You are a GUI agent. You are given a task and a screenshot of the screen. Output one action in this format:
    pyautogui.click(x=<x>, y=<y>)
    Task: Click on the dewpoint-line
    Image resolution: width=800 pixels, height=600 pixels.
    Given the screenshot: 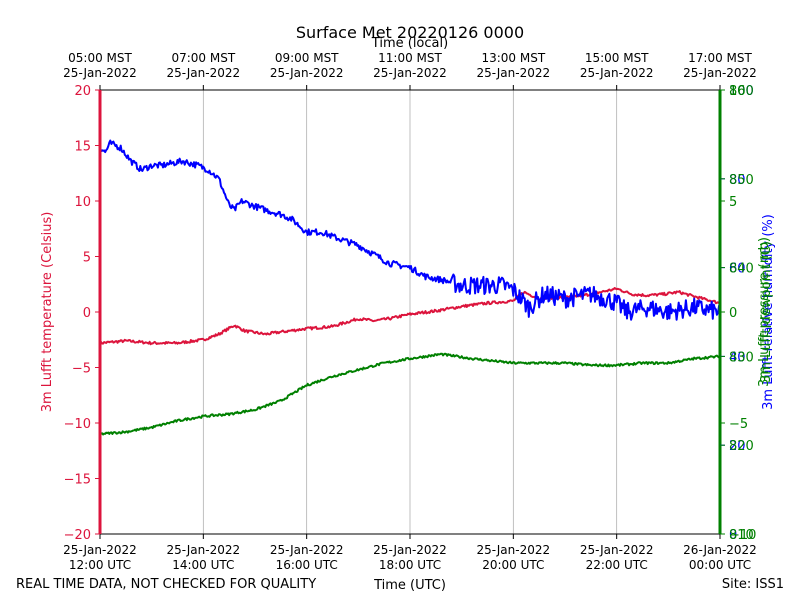 What is the action you would take?
    pyautogui.click(x=410, y=394)
    